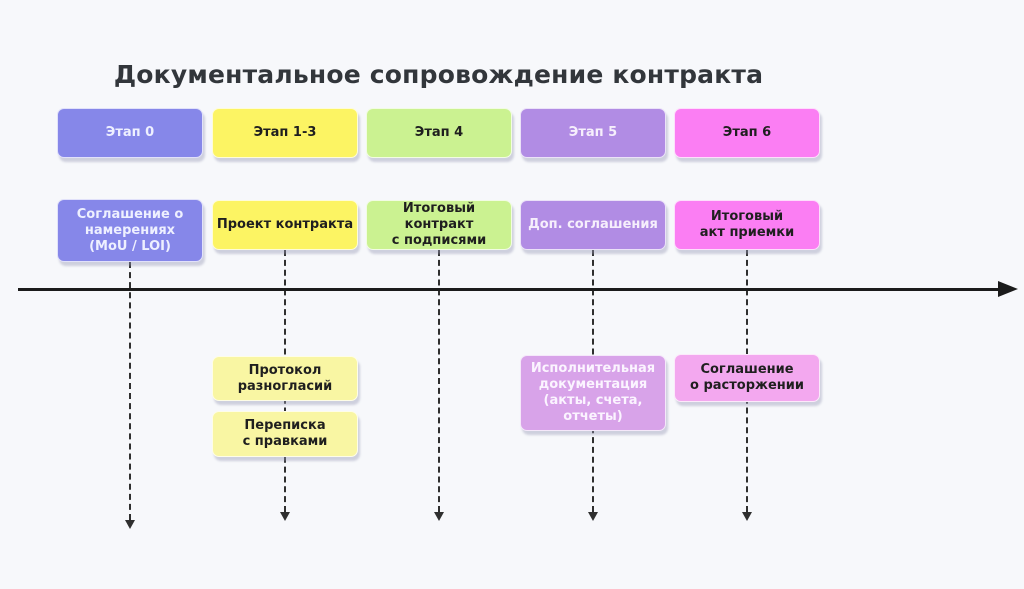 This screenshot has width=1024, height=589. What do you see at coordinates (285, 133) in the screenshot?
I see `stage-box-etap-1-3: Этап 1-3` at bounding box center [285, 133].